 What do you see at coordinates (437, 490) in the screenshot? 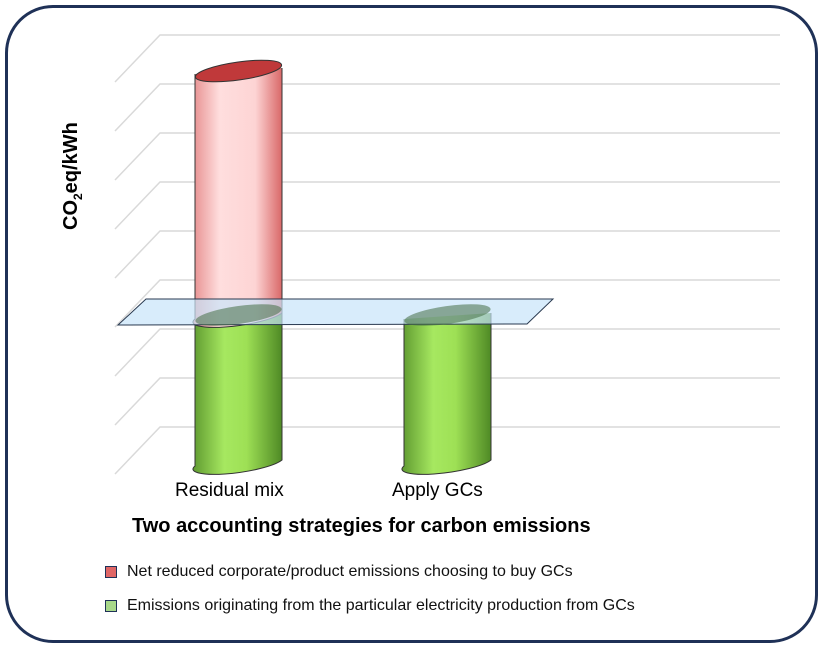
I see `x-tick-label: Apply GCs` at bounding box center [437, 490].